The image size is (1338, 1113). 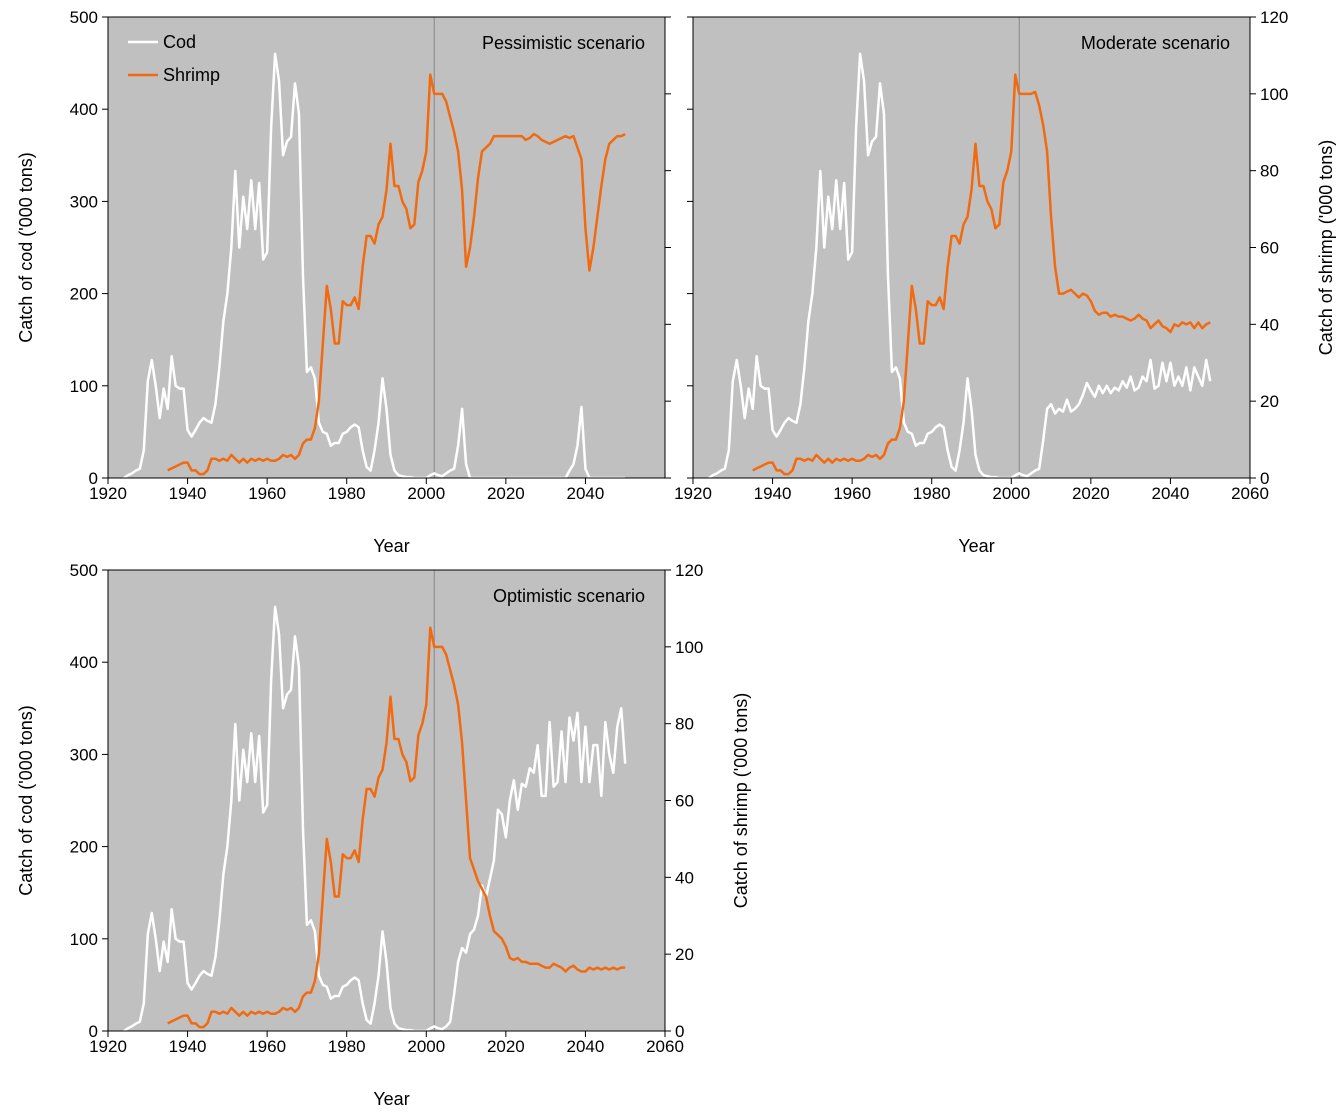 I want to click on legend-label: Shrimp, so click(x=191, y=75).